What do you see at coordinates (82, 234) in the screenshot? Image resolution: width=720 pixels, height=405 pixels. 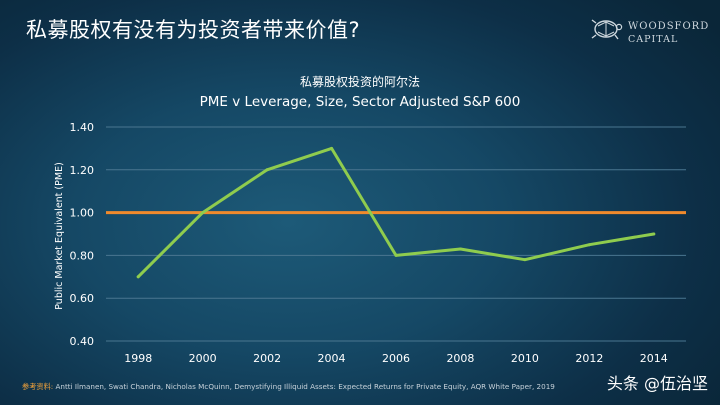 I see `y-tick-labels: 0.40 0.60 0.80 1.00 1.20 1.40` at bounding box center [82, 234].